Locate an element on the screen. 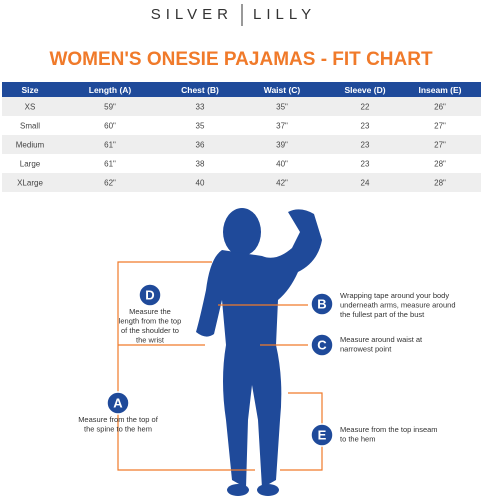 This screenshot has height=500, width=483. callout-text: underneath arms, measure around is located at coordinates (398, 304).